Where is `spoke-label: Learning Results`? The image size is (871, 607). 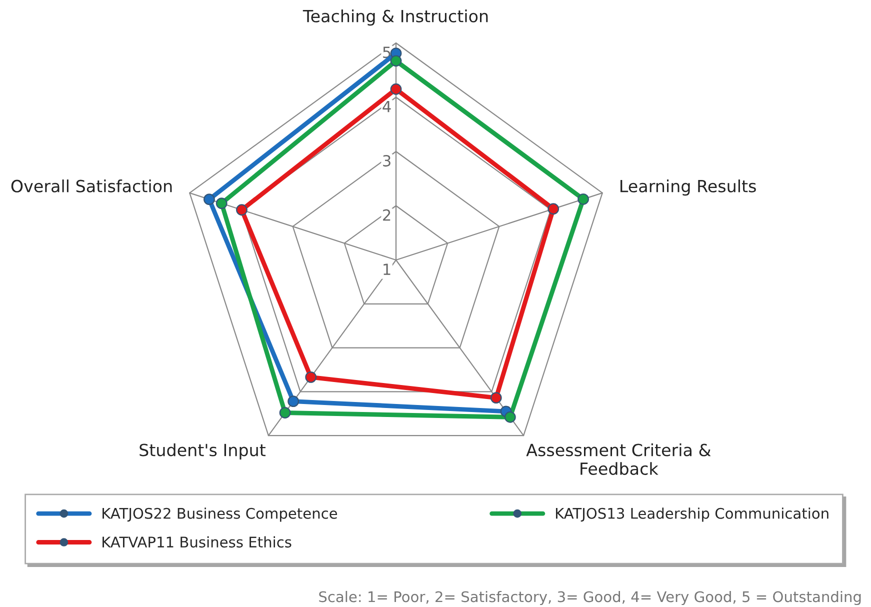
spoke-label: Learning Results is located at coordinates (688, 188).